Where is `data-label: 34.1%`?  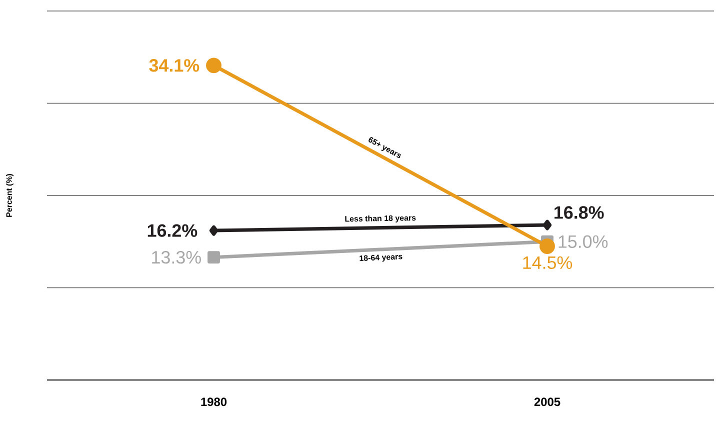 data-label: 34.1% is located at coordinates (174, 65).